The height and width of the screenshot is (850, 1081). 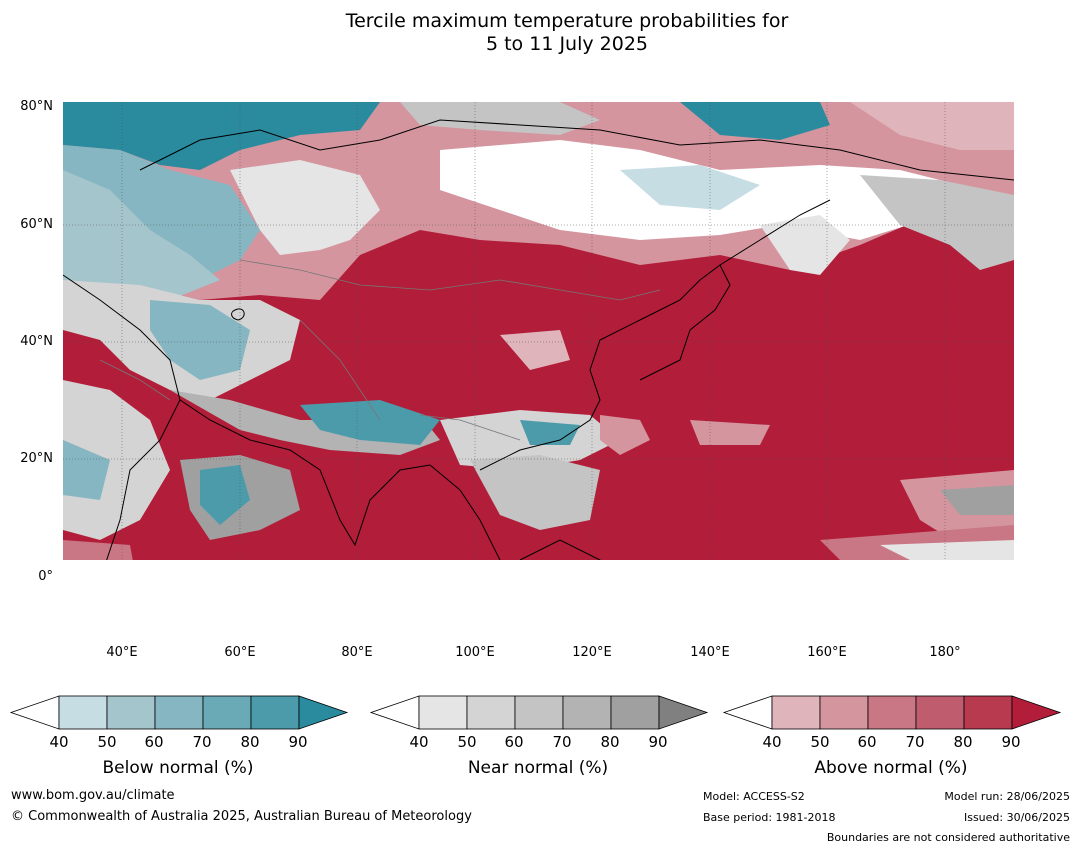 I want to click on lon-tick-60e: 60°E, so click(x=240, y=652).